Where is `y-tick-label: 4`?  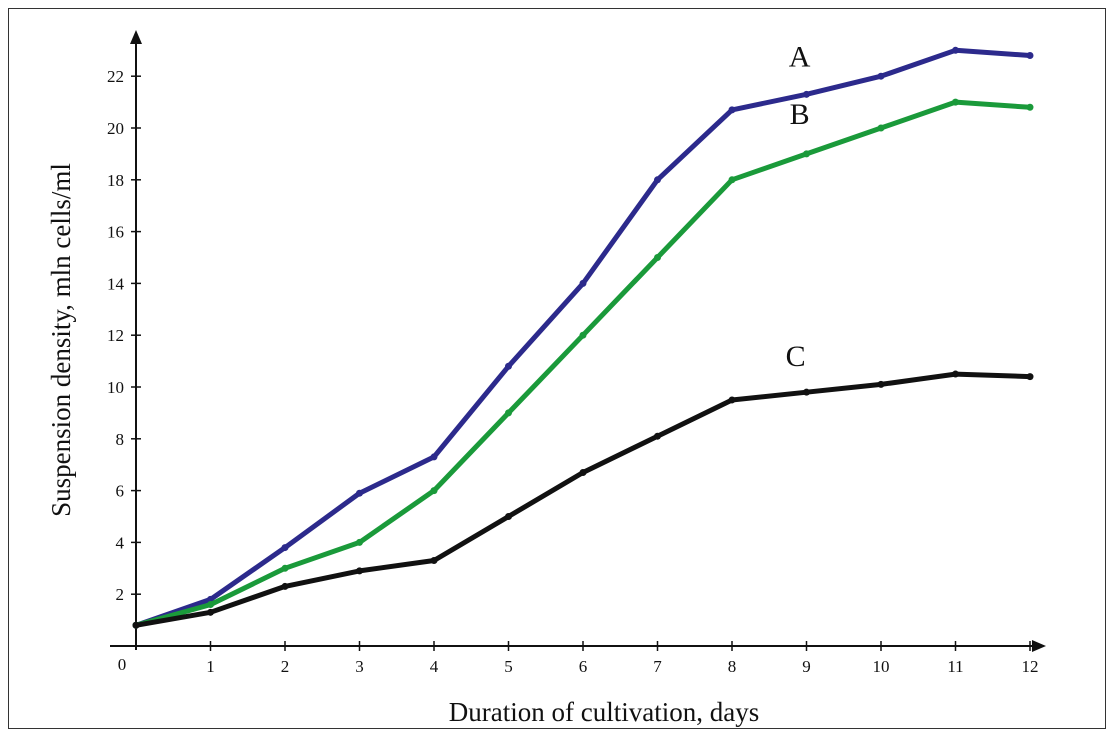 y-tick-label: 4 is located at coordinates (120, 542).